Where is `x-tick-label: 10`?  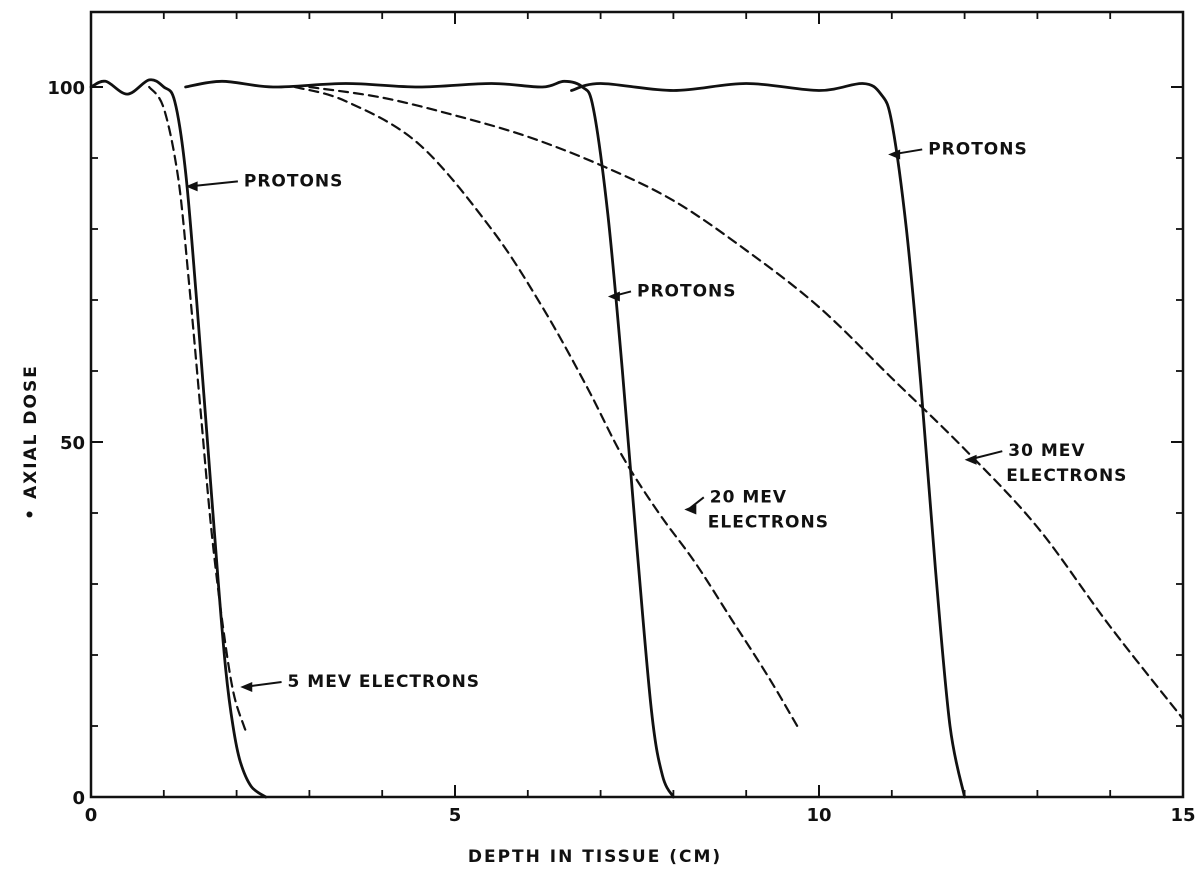 x-tick-label: 10 is located at coordinates (818, 815).